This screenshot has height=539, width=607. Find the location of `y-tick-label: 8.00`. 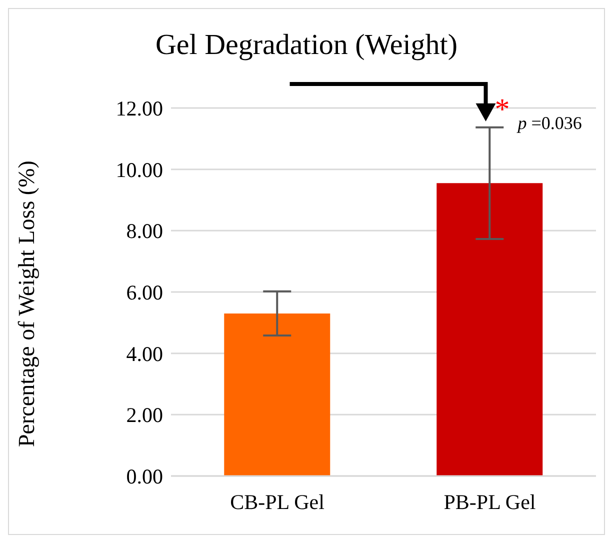

y-tick-label: 8.00 is located at coordinates (144, 231).